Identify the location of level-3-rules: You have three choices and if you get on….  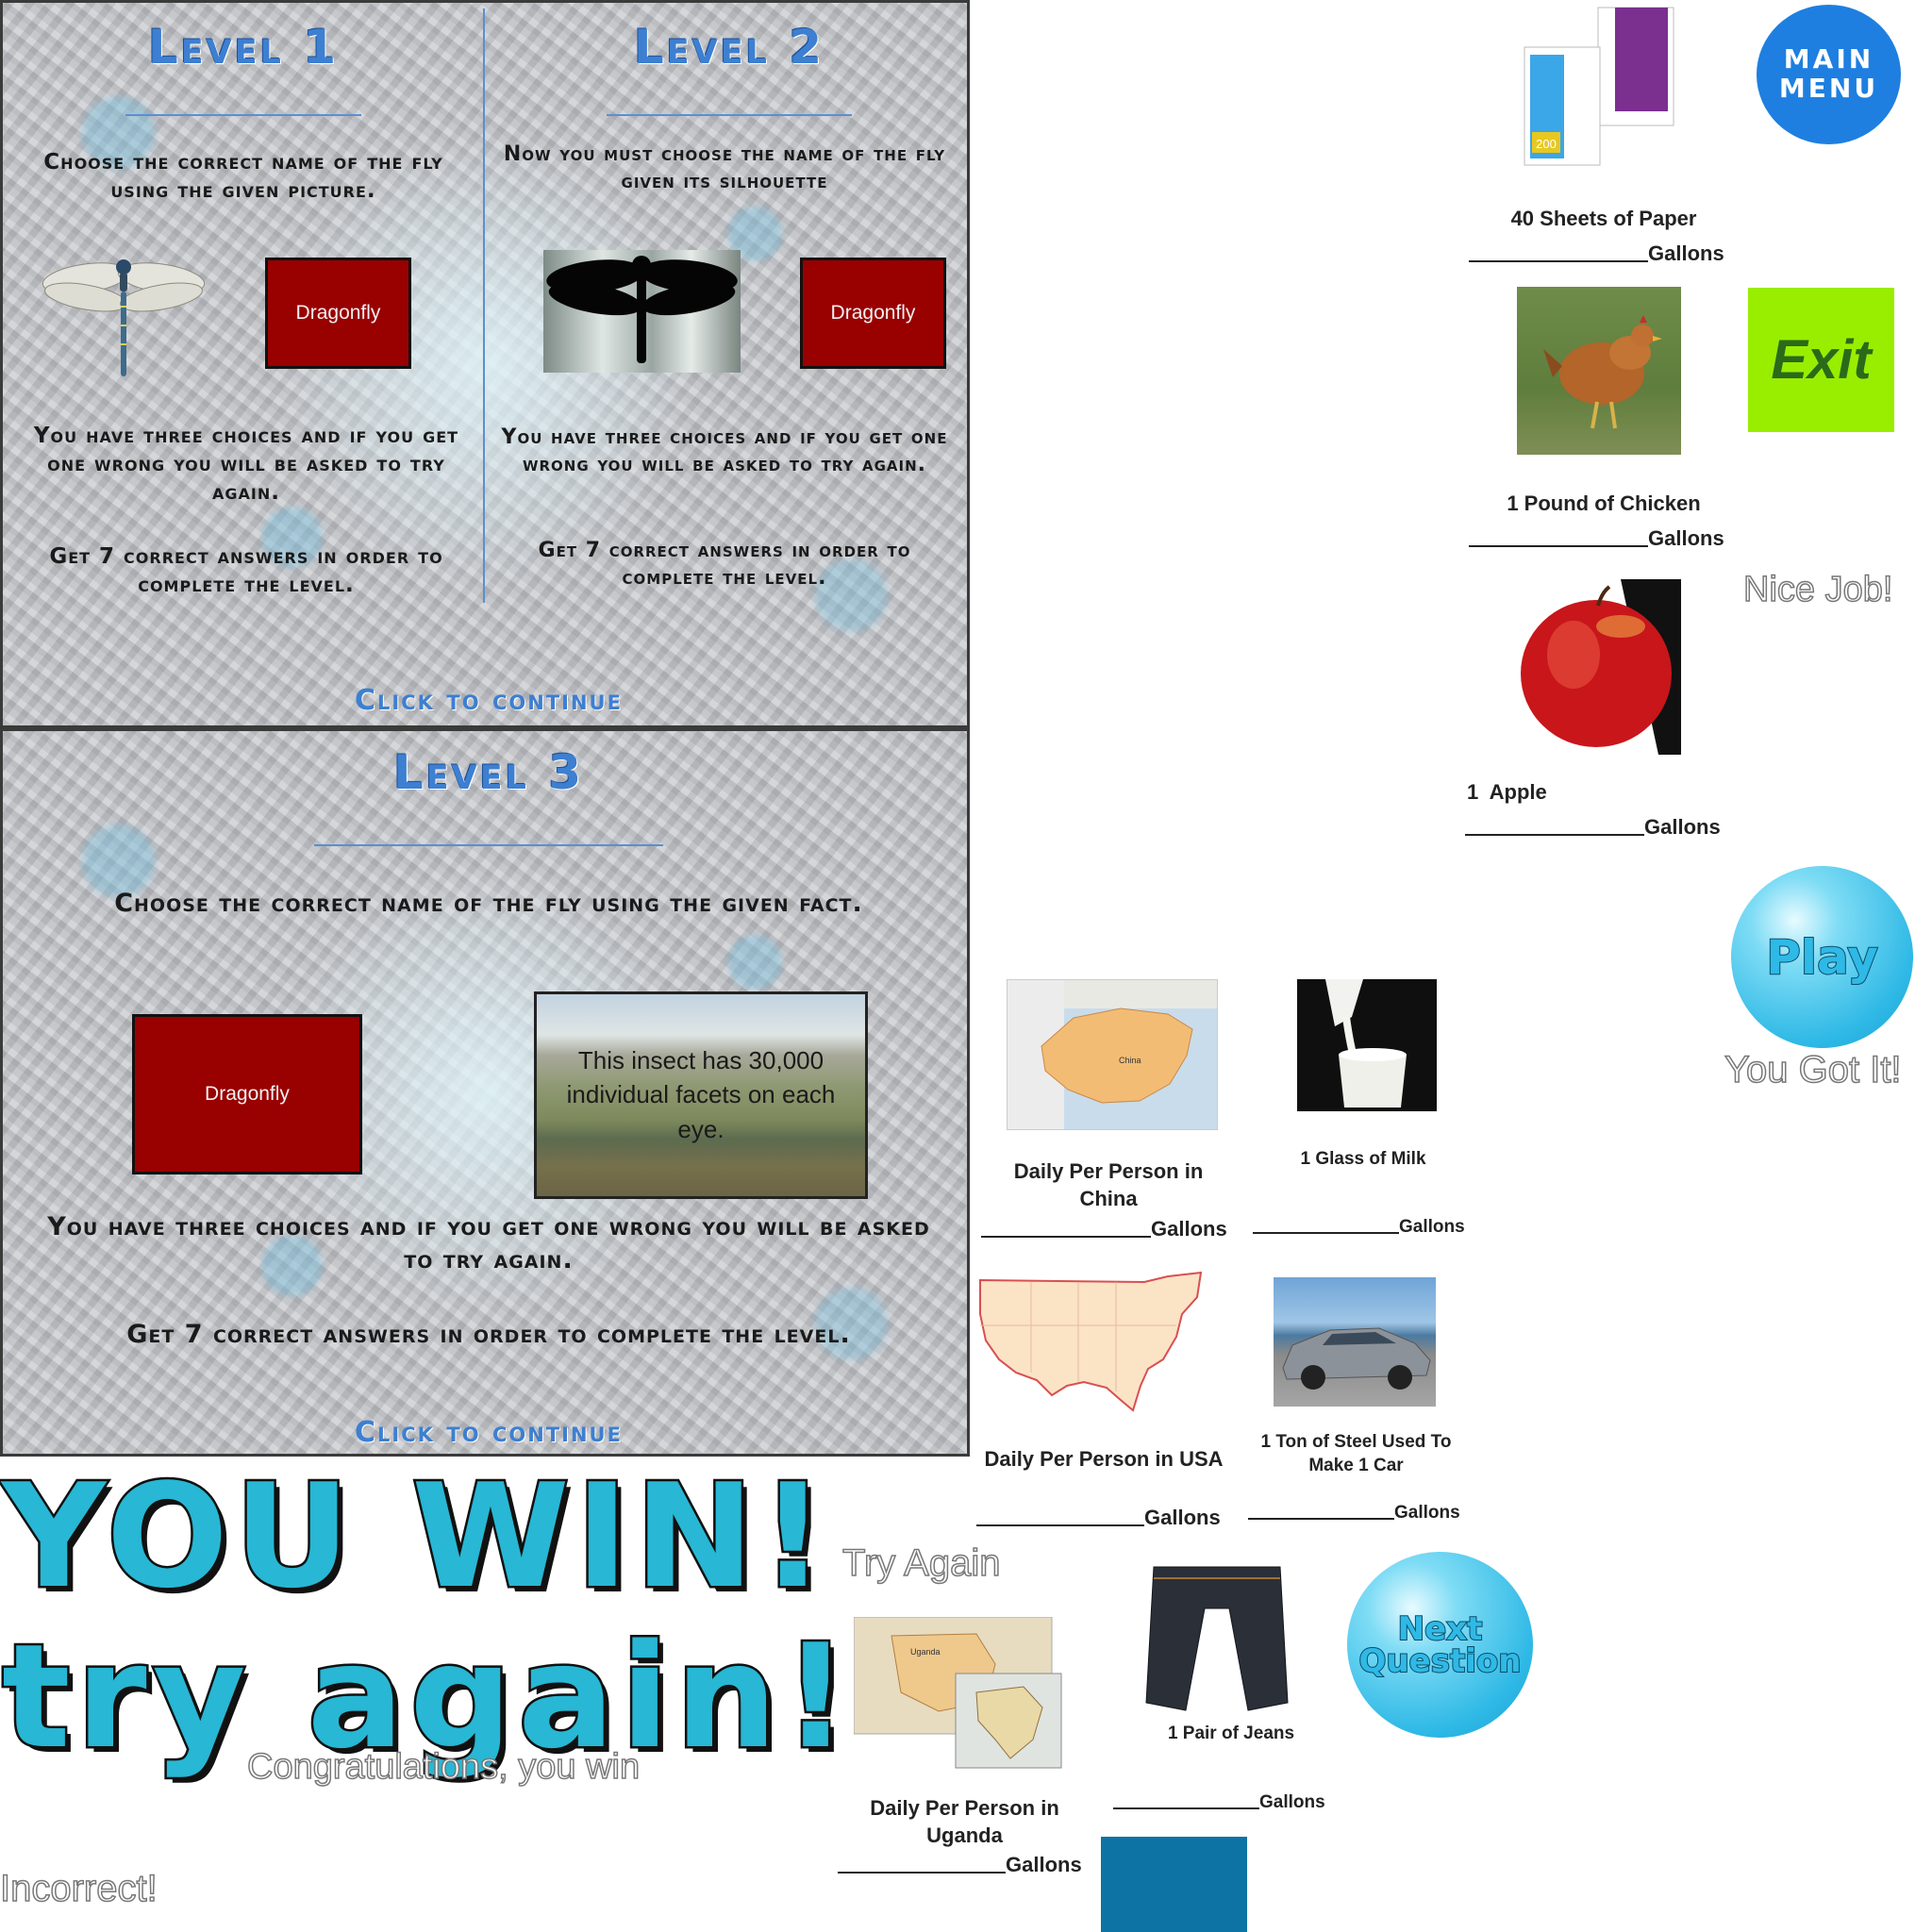
(489, 1243).